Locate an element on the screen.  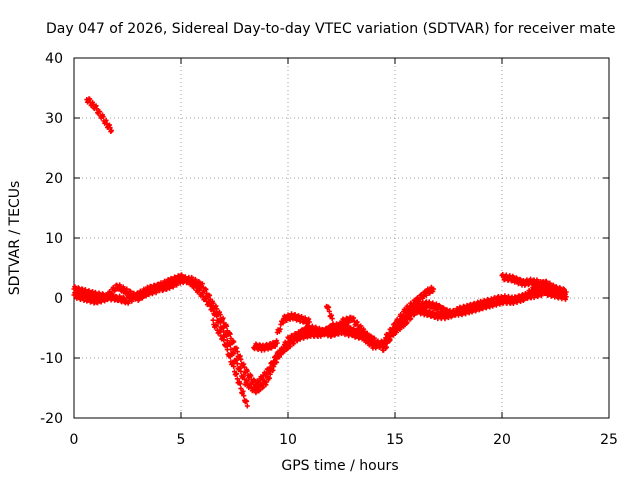
x-tick-label: 0 is located at coordinates (74, 440).